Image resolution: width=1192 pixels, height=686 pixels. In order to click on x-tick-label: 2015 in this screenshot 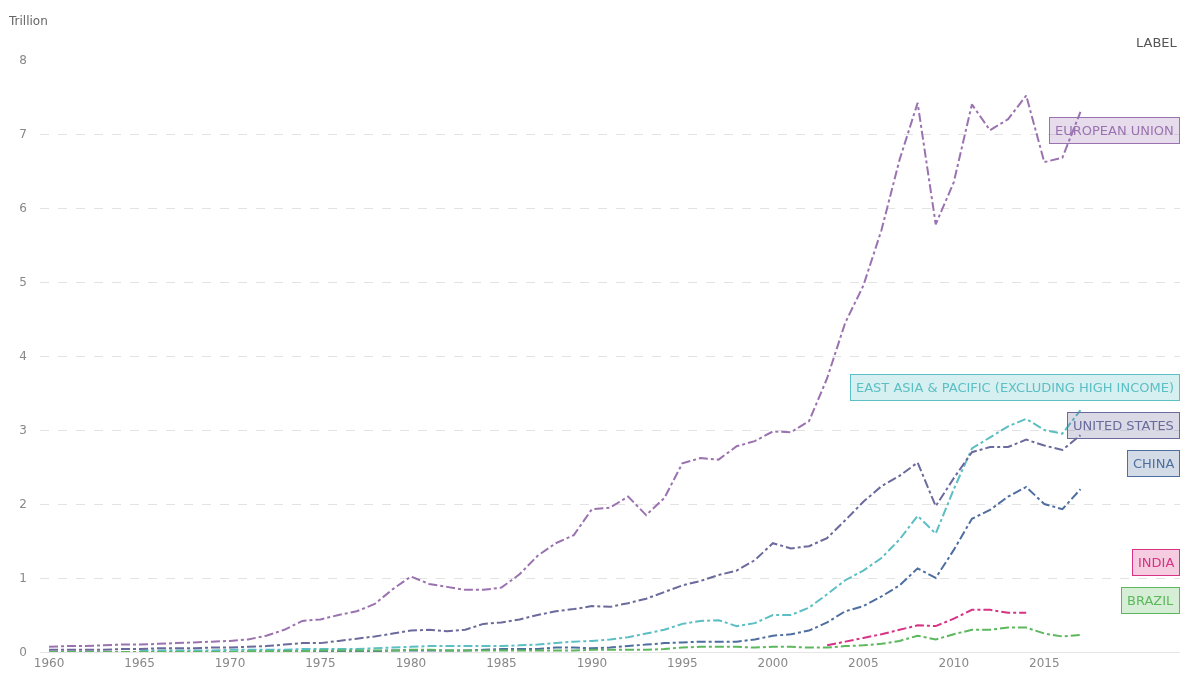, I will do `click(1044, 663)`.